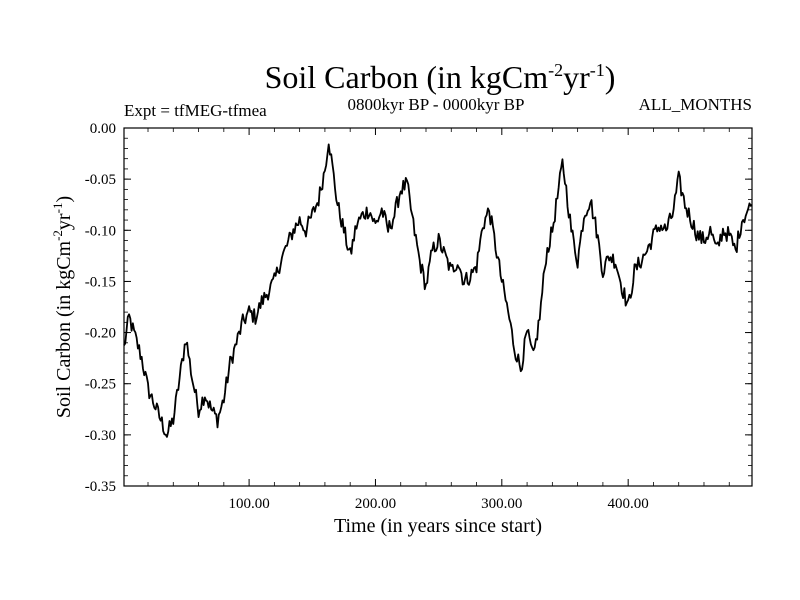 The width and height of the screenshot is (800, 600). Describe the element at coordinates (64, 199) in the screenshot. I see `ylabel-end: )` at that location.